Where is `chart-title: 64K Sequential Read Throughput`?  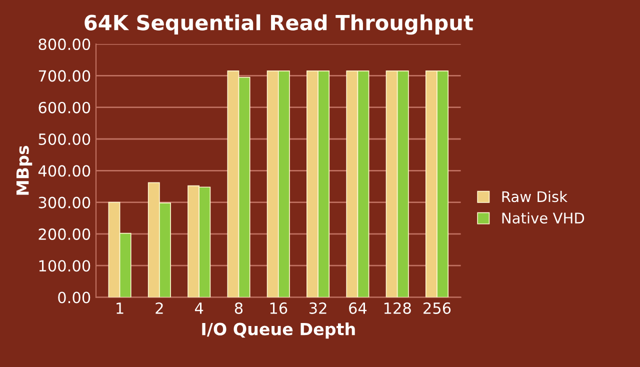
chart-title: 64K Sequential Read Throughput is located at coordinates (278, 24).